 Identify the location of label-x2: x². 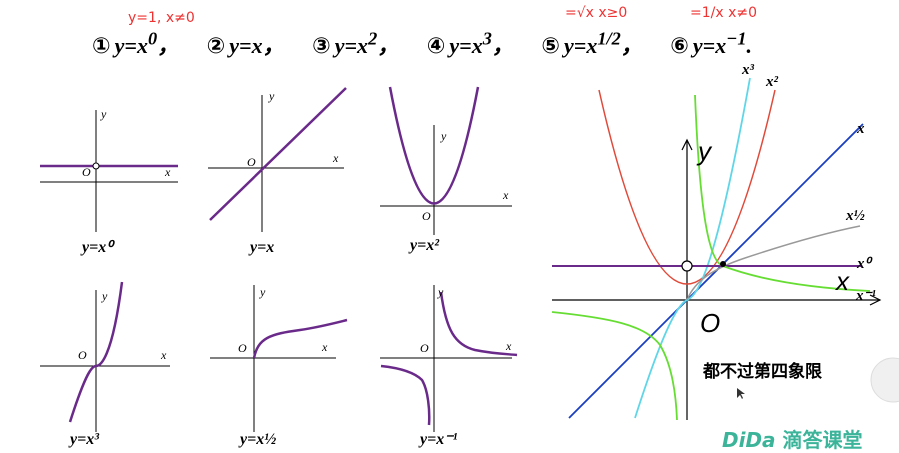
(772, 82).